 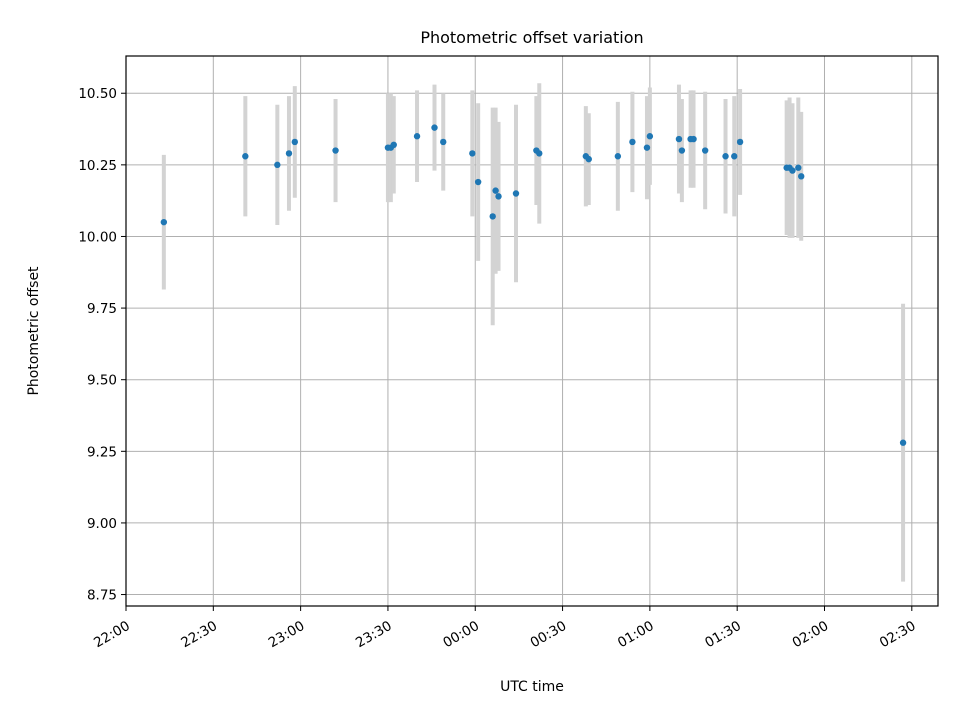 I want to click on y-tick-label: 10.00, so click(x=97, y=237).